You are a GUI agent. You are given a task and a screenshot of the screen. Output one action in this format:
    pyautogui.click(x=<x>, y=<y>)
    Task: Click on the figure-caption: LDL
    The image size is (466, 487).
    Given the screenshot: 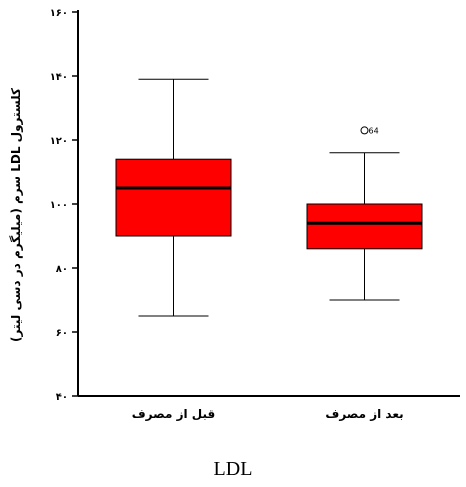 What is the action you would take?
    pyautogui.click(x=233, y=469)
    